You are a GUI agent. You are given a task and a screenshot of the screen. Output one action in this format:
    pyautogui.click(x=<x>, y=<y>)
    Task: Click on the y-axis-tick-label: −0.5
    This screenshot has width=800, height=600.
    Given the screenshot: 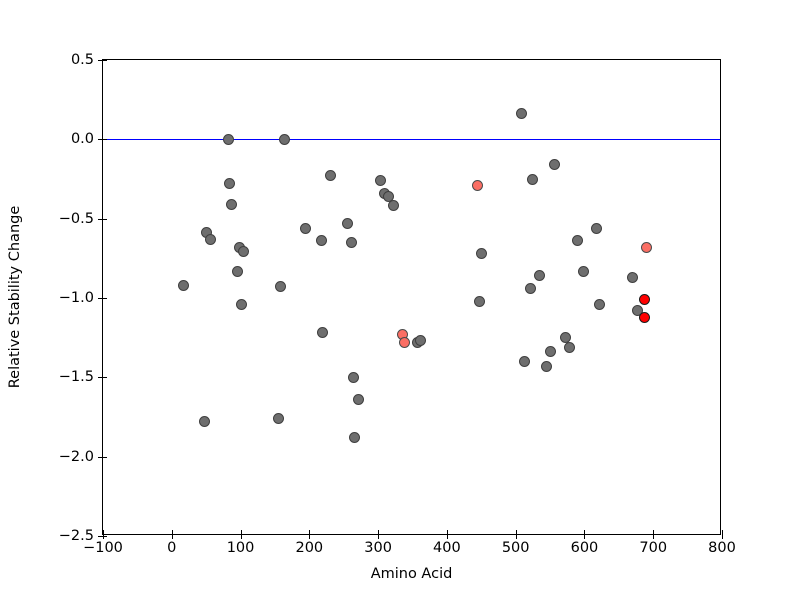 What is the action you would take?
    pyautogui.click(x=76, y=218)
    